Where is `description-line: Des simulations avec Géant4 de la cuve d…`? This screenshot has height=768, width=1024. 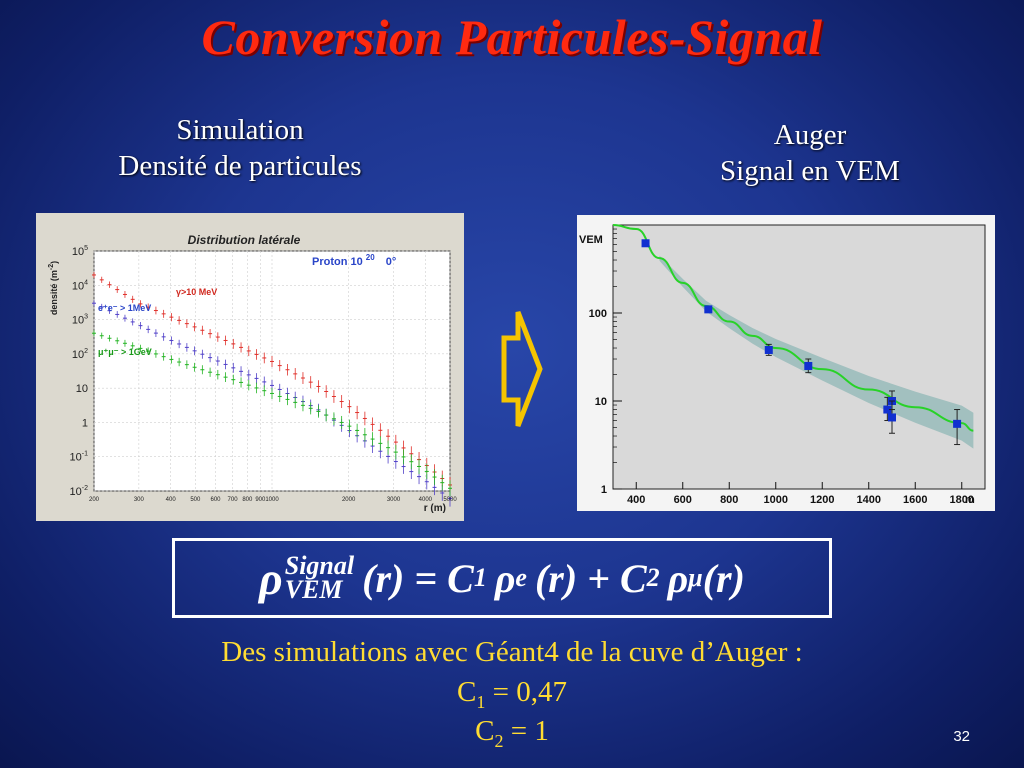 description-line: Des simulations avec Géant4 de la cuve d… is located at coordinates (512, 652).